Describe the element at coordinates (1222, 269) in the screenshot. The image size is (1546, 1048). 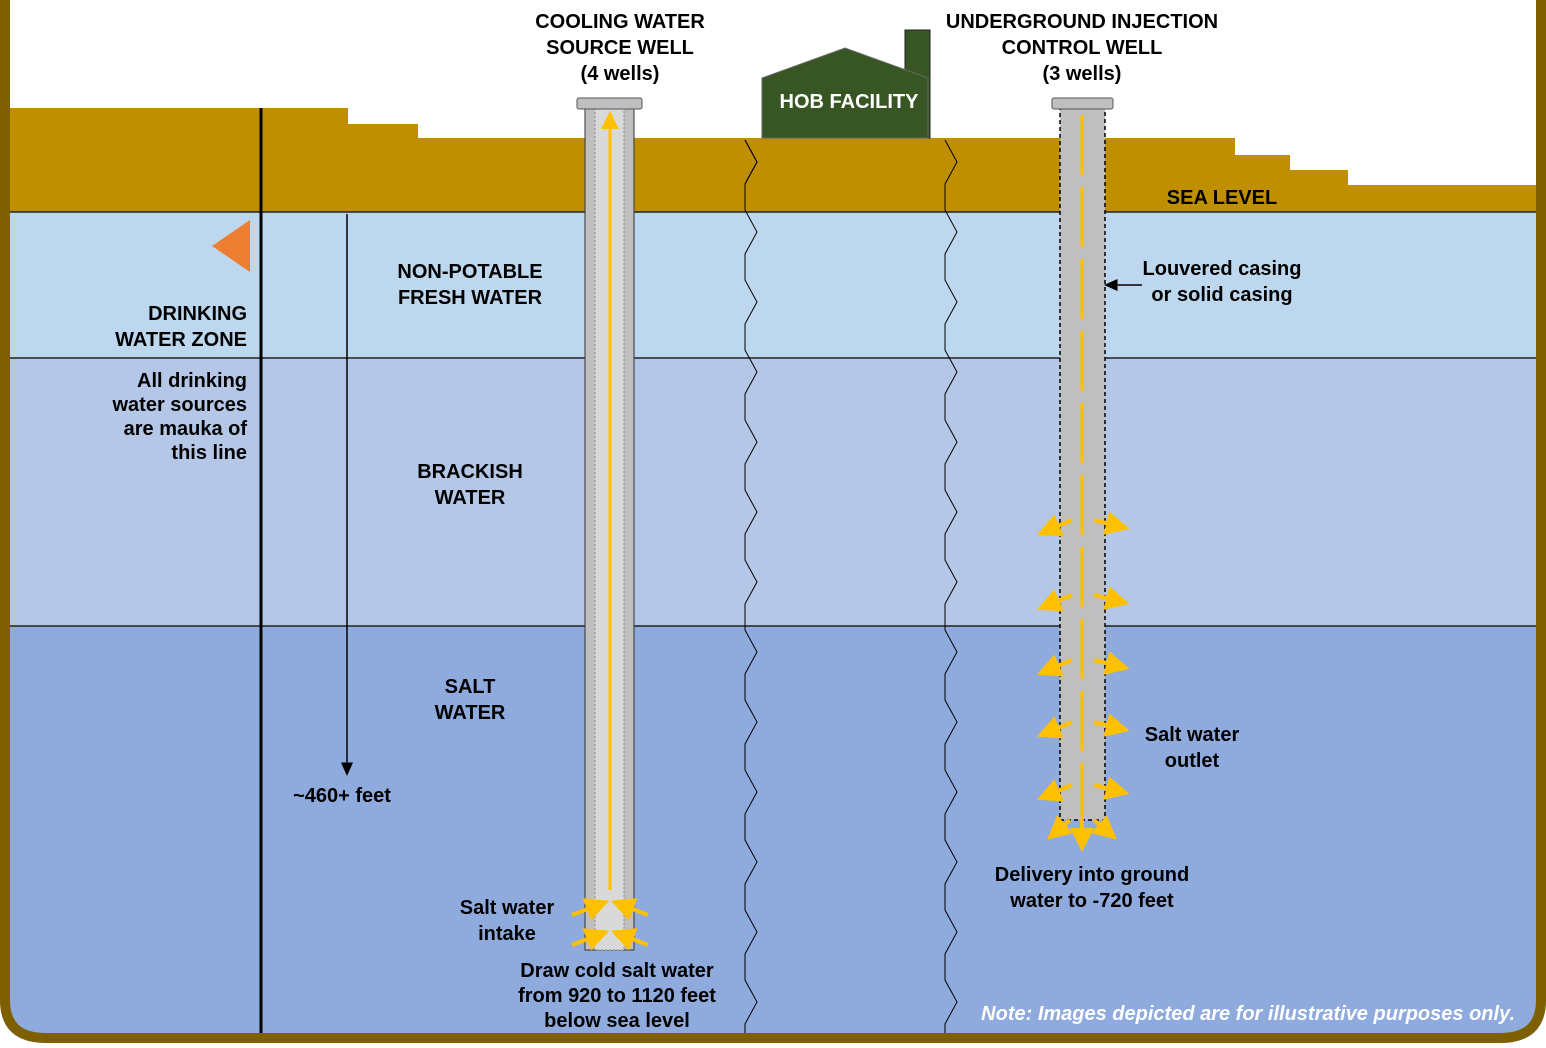
I see `label-line: Louvered casing` at that location.